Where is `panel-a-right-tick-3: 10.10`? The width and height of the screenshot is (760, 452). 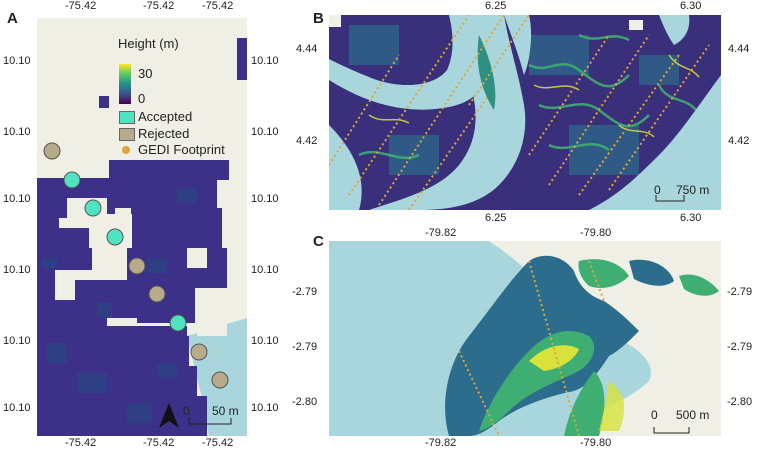
panel-a-right-tick-3: 10.10 is located at coordinates (265, 199).